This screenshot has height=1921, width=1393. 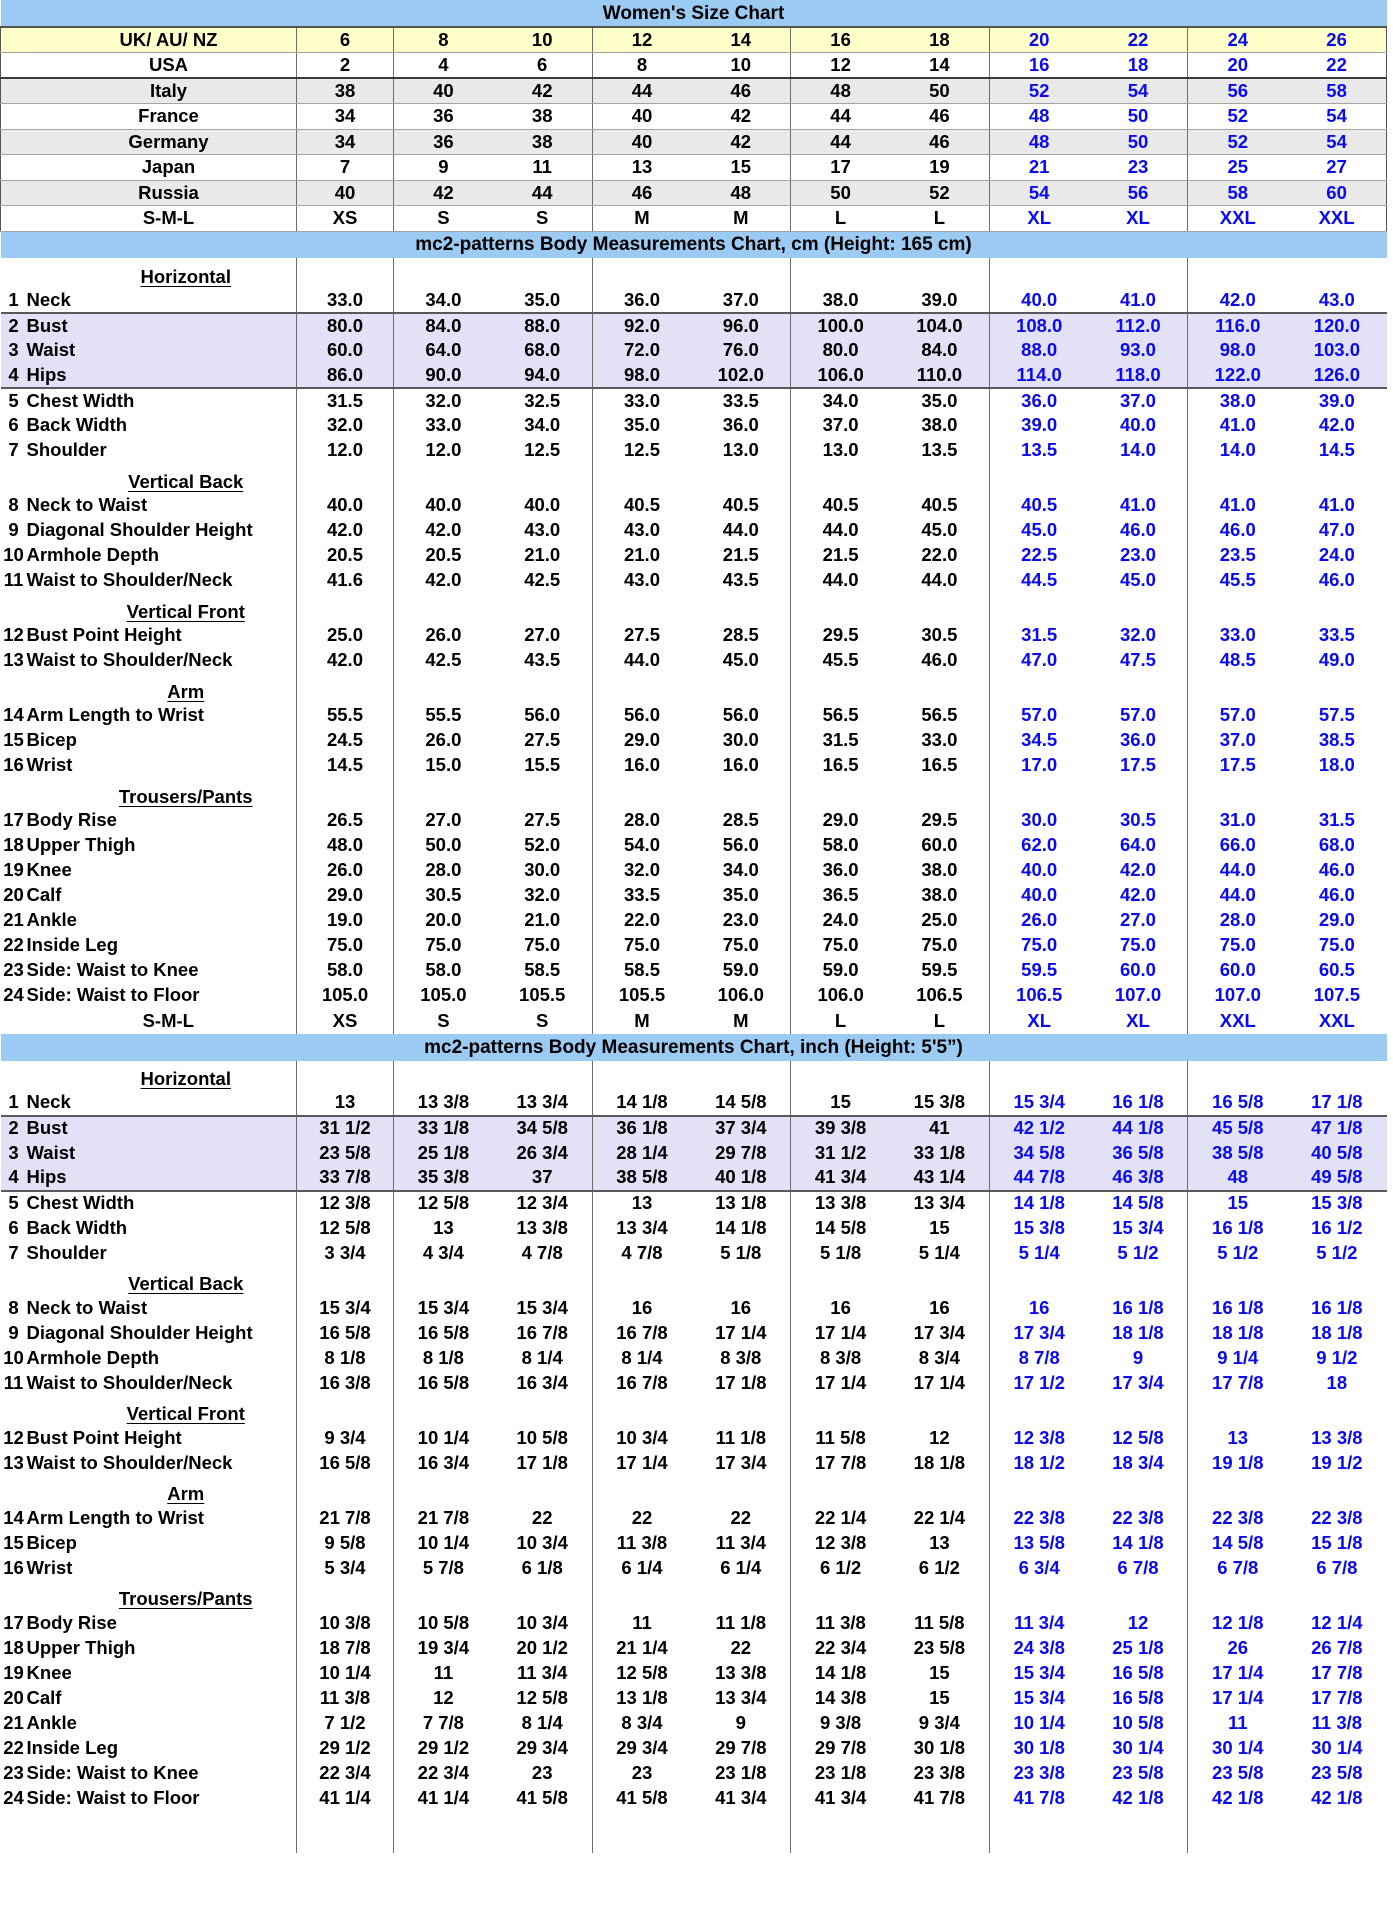 I want to click on size-cell: 52, so click(x=939, y=193).